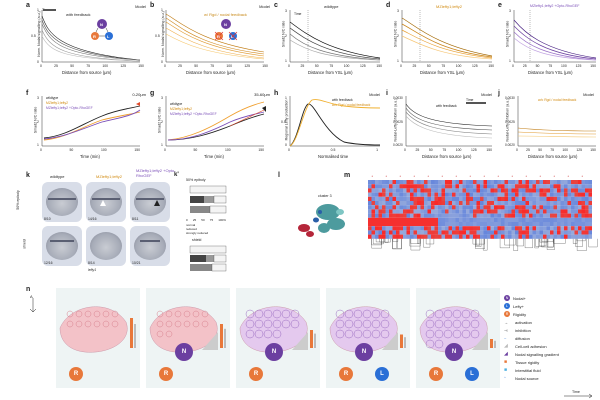  Describe the element at coordinates (507, 120) in the screenshot. I see `y-axis-label: Nodal-Lefty inhibition (a.u.)` at that location.